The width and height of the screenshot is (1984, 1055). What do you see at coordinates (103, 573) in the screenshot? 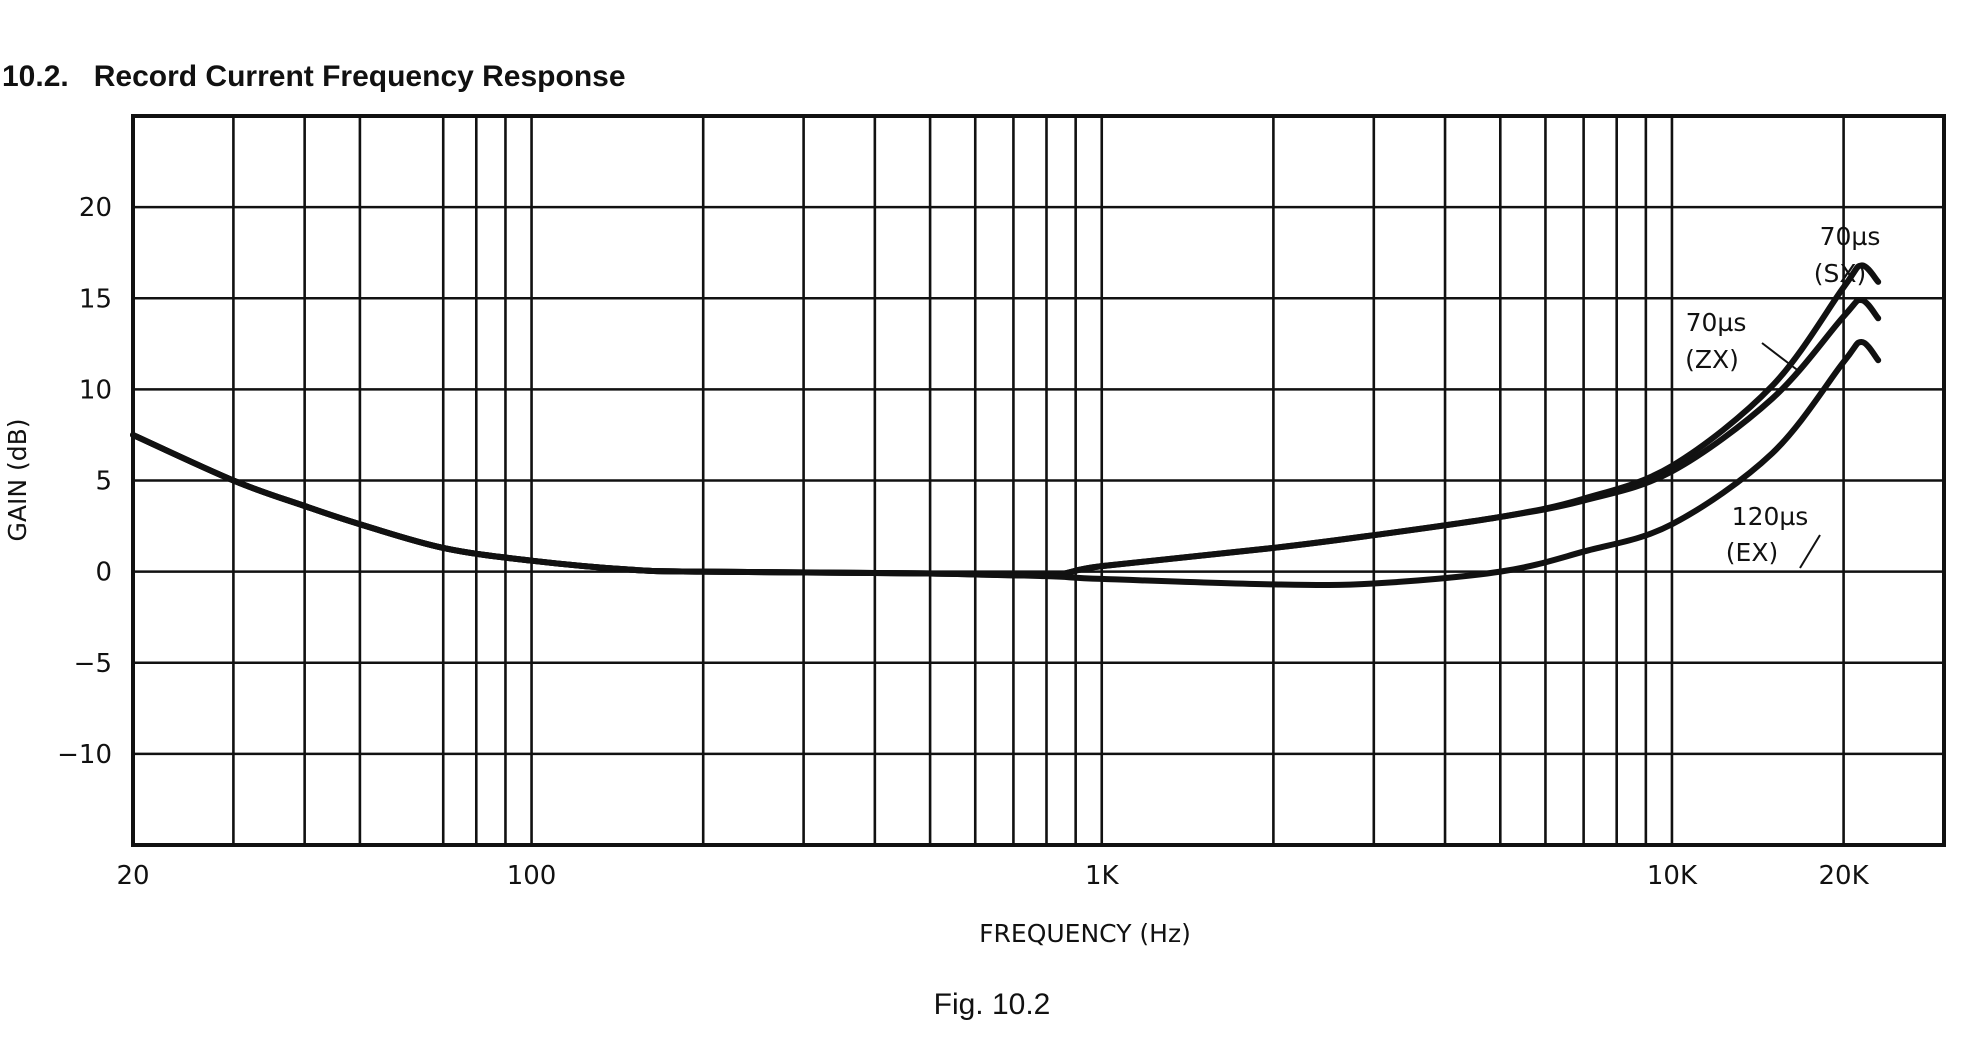
I see `y-tick-label: 0` at bounding box center [103, 573].